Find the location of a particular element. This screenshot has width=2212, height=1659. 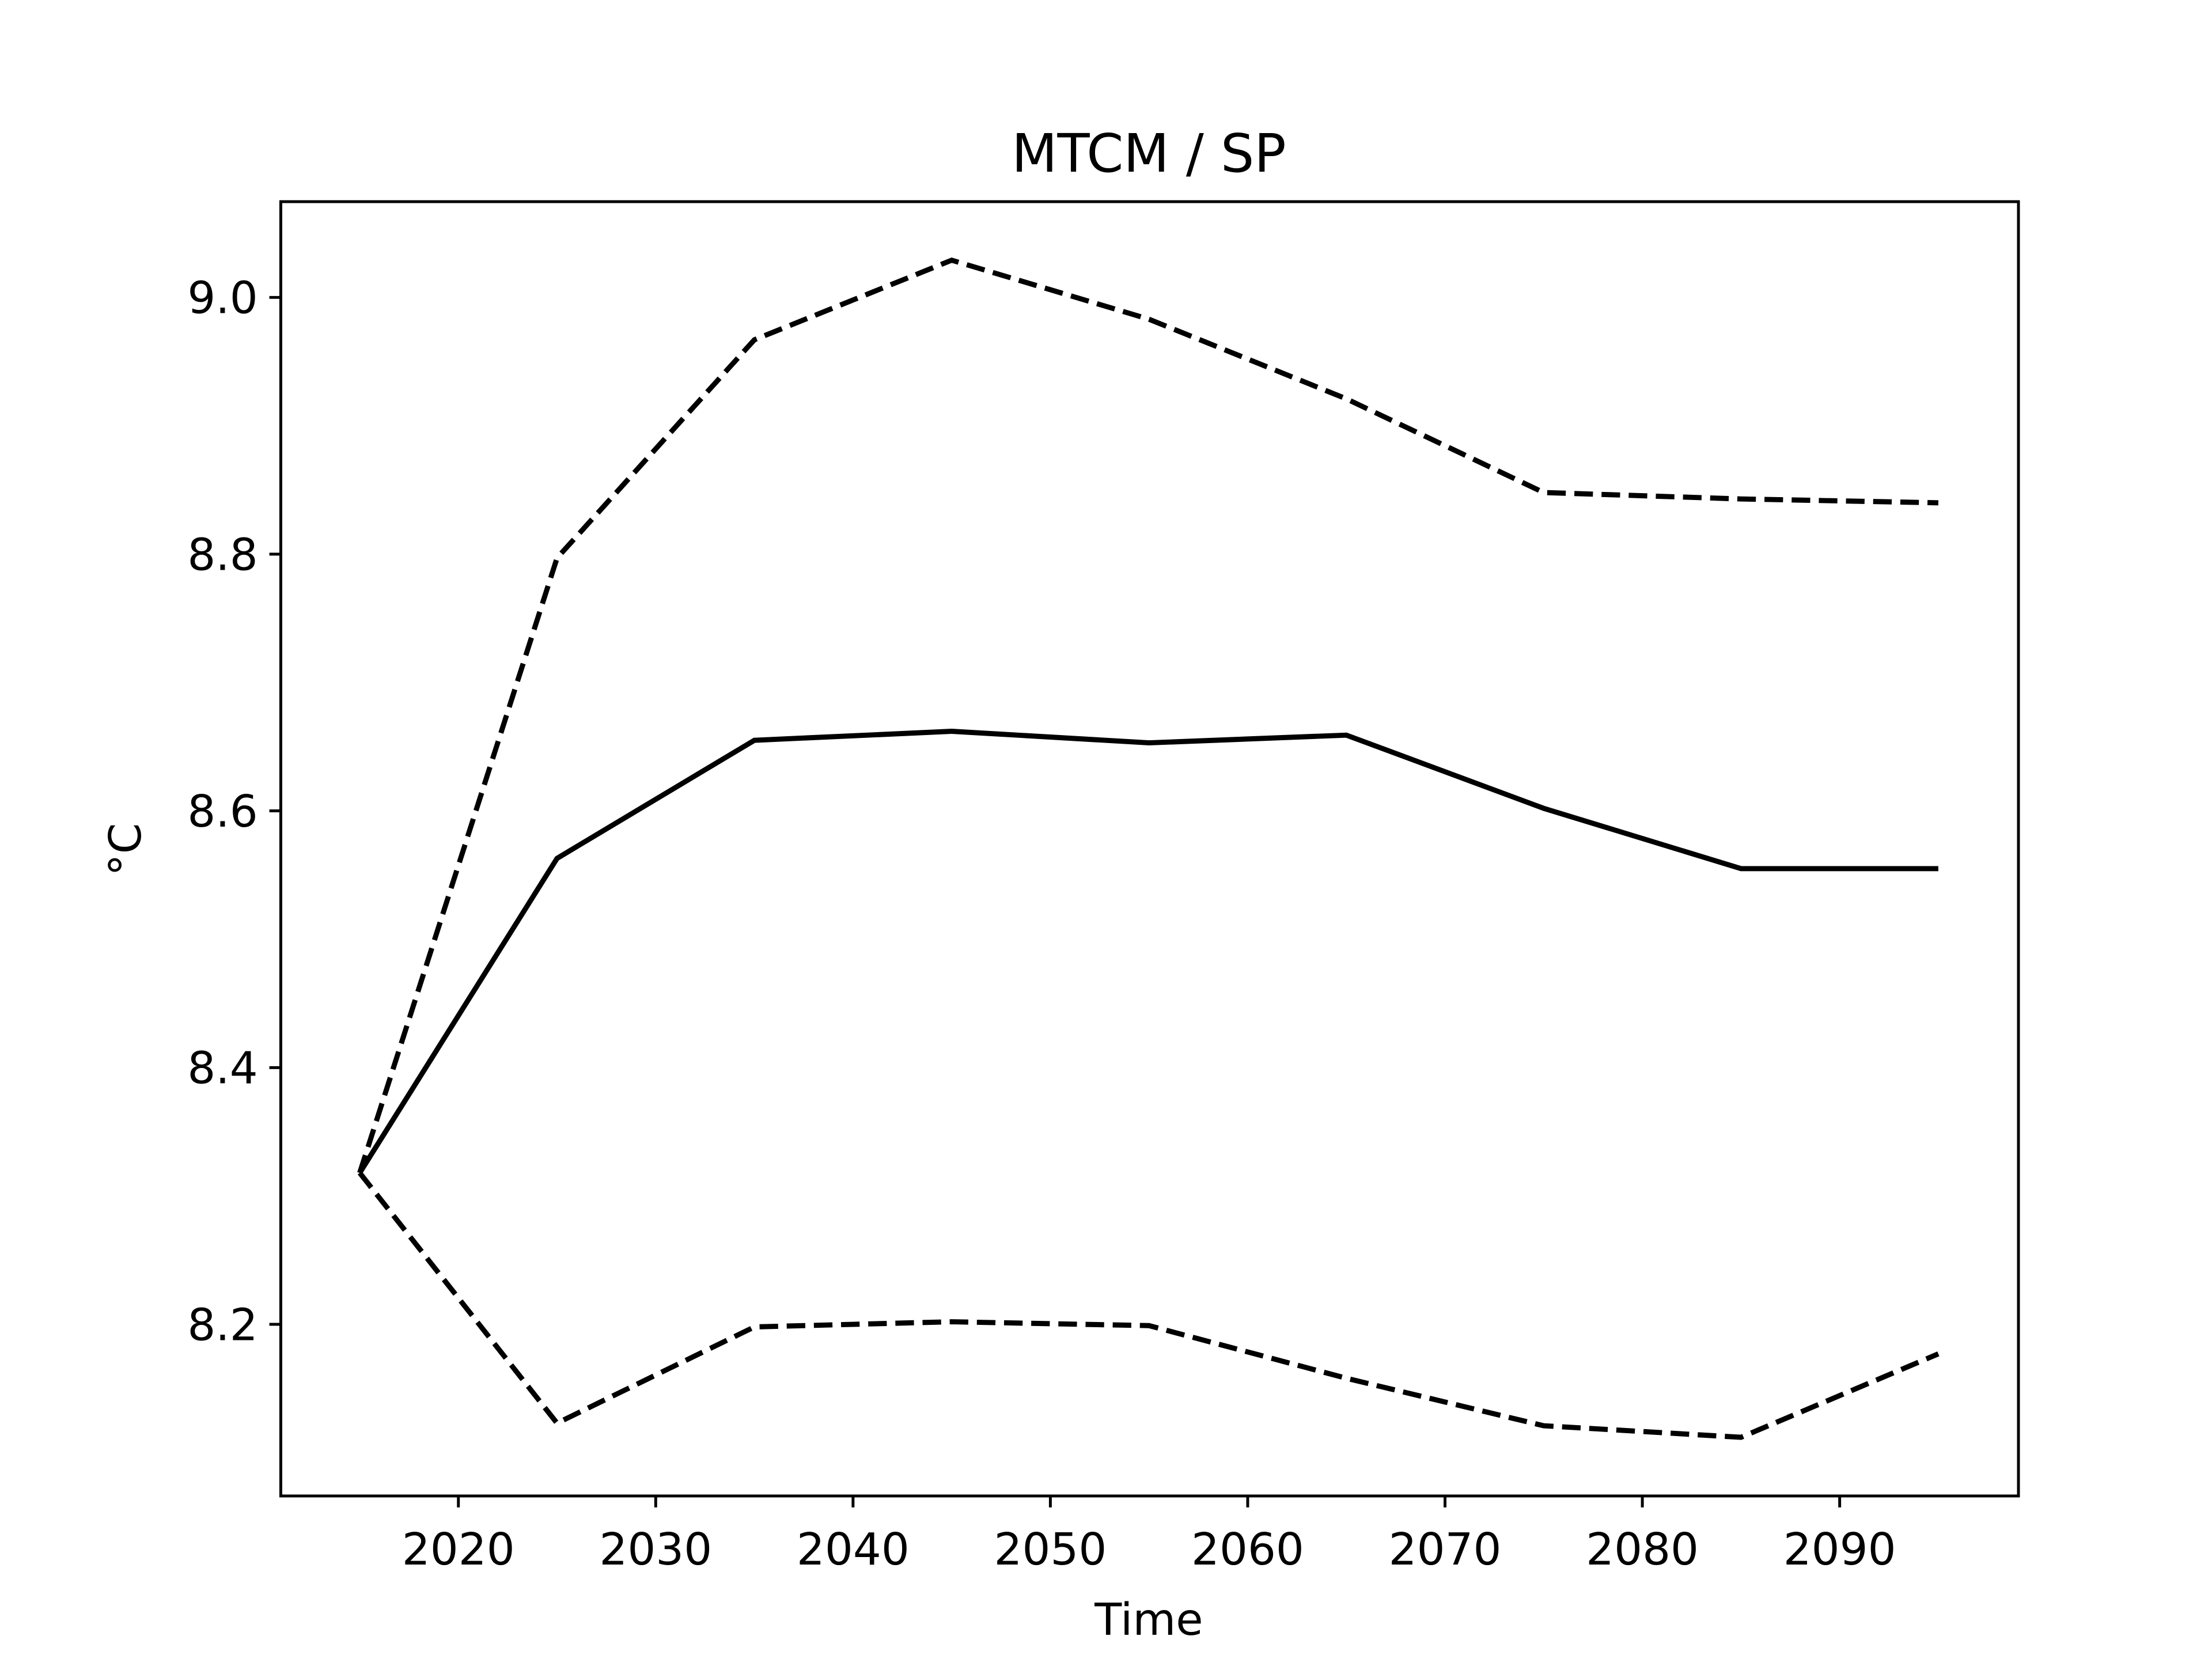

y-tick-label: 8.2 is located at coordinates (222, 1325).